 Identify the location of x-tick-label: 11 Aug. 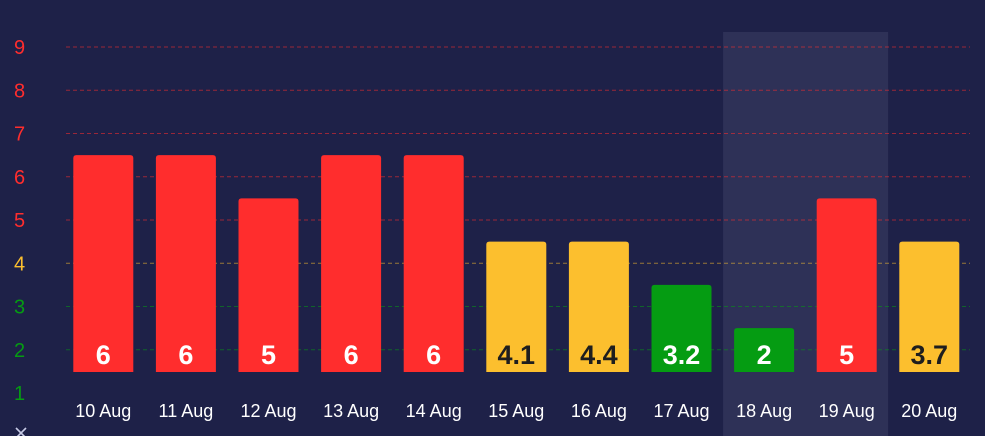
(186, 411).